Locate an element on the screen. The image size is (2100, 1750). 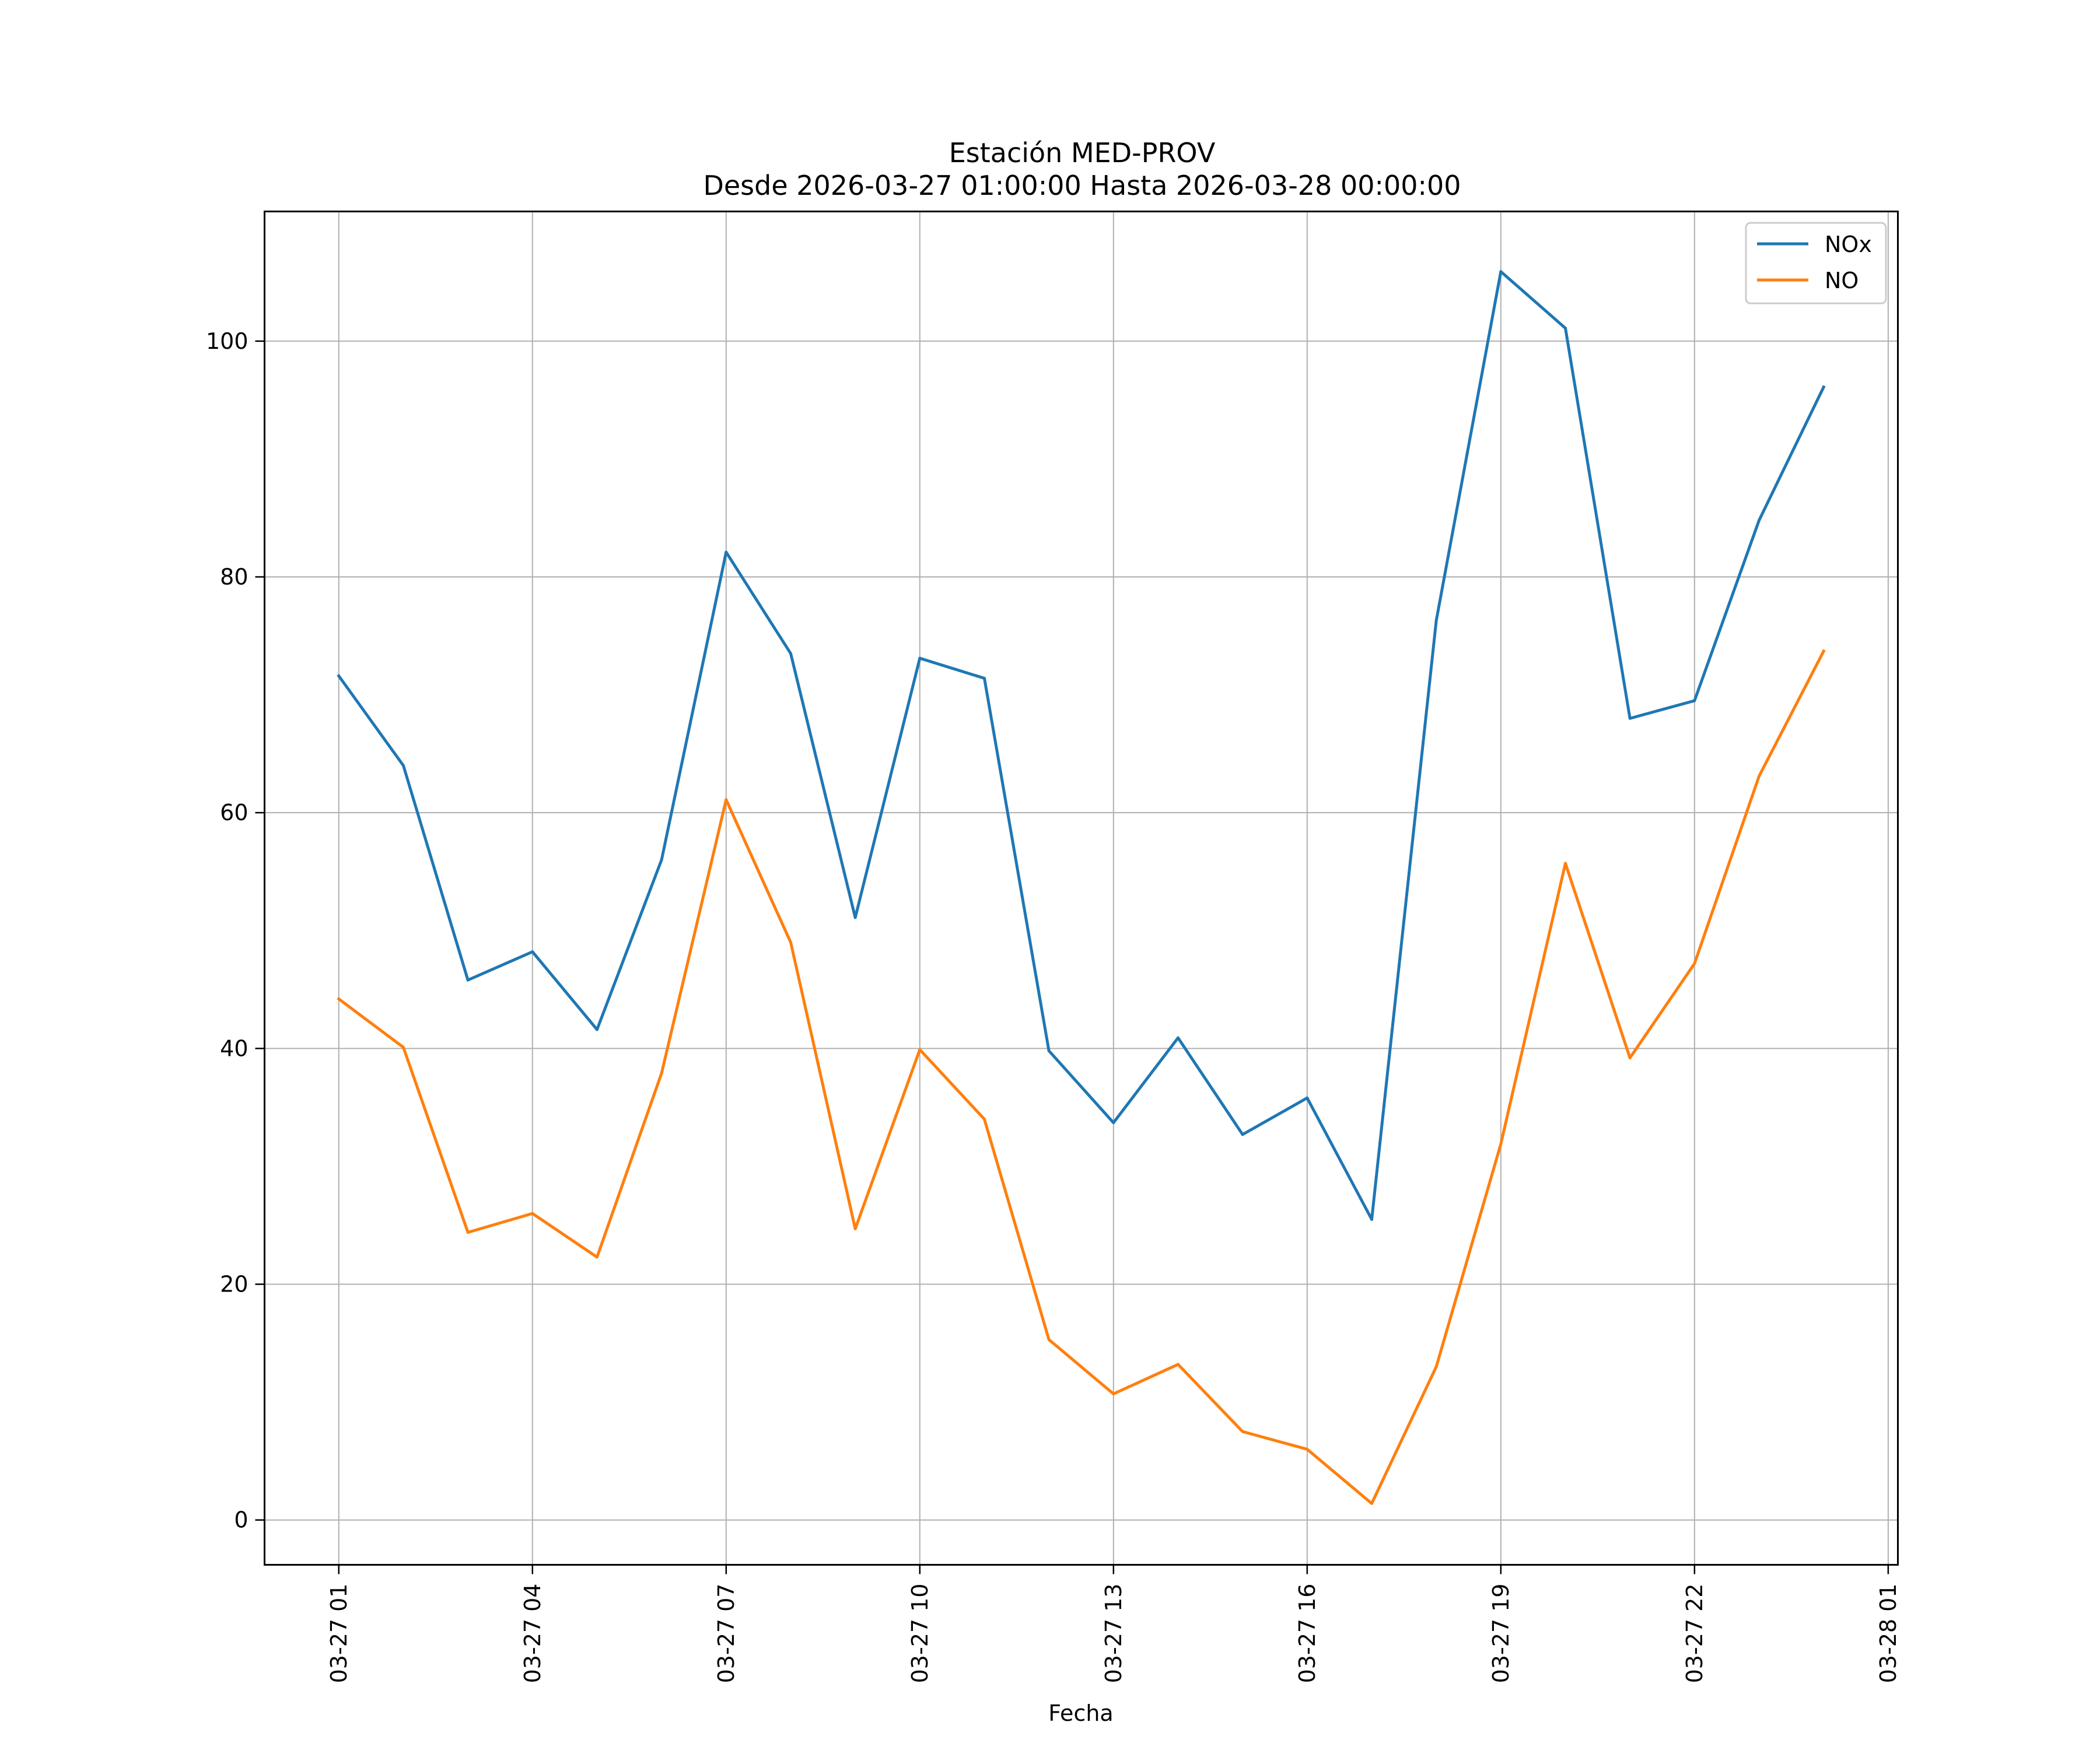
legend: NOx NO is located at coordinates (1816, 263).